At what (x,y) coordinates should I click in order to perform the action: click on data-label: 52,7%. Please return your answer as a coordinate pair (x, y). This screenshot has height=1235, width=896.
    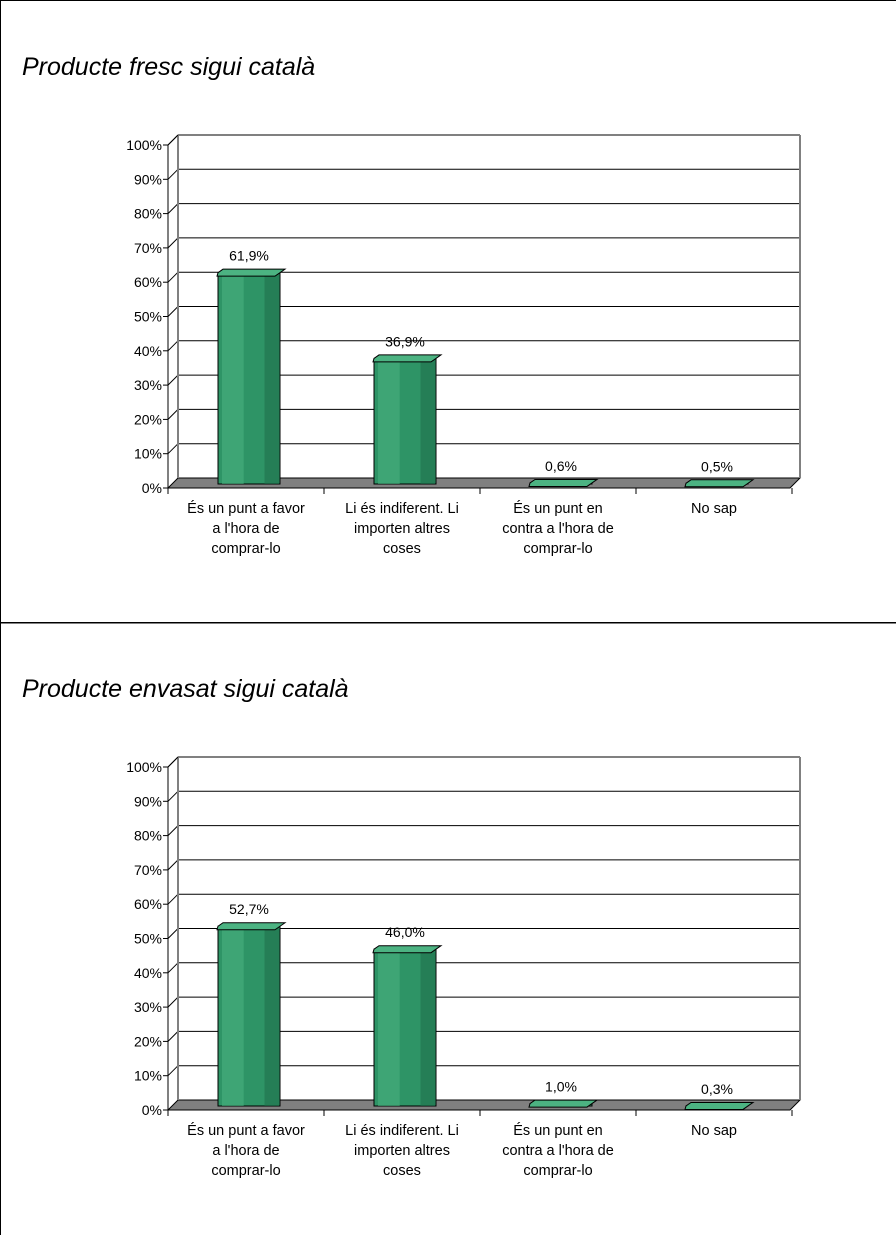
    Looking at the image, I should click on (249, 909).